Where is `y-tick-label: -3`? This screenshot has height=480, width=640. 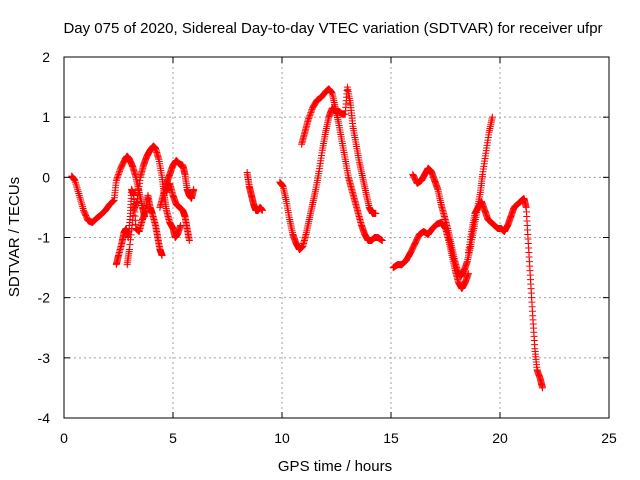 y-tick-label: -3 is located at coordinates (44, 358).